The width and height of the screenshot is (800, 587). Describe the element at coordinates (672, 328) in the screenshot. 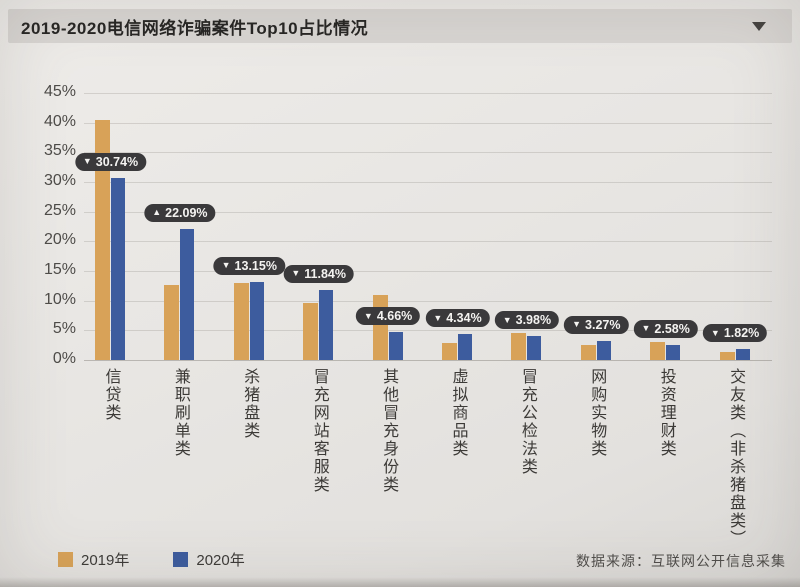

I see `data-label-text: 2.58%` at that location.